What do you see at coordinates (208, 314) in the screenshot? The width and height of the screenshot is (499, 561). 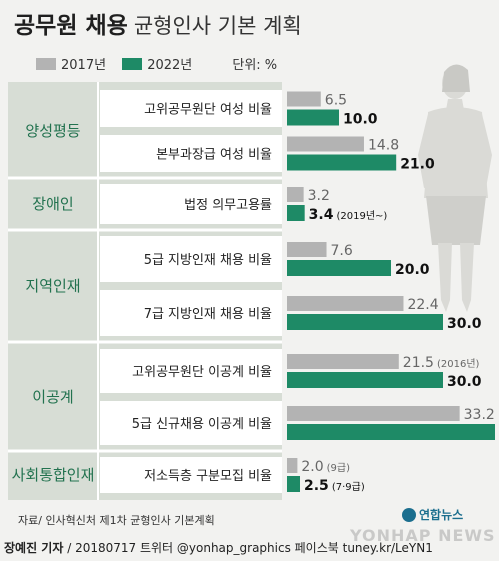 I see `row-label: 7급 지방인재 채용 비율` at bounding box center [208, 314].